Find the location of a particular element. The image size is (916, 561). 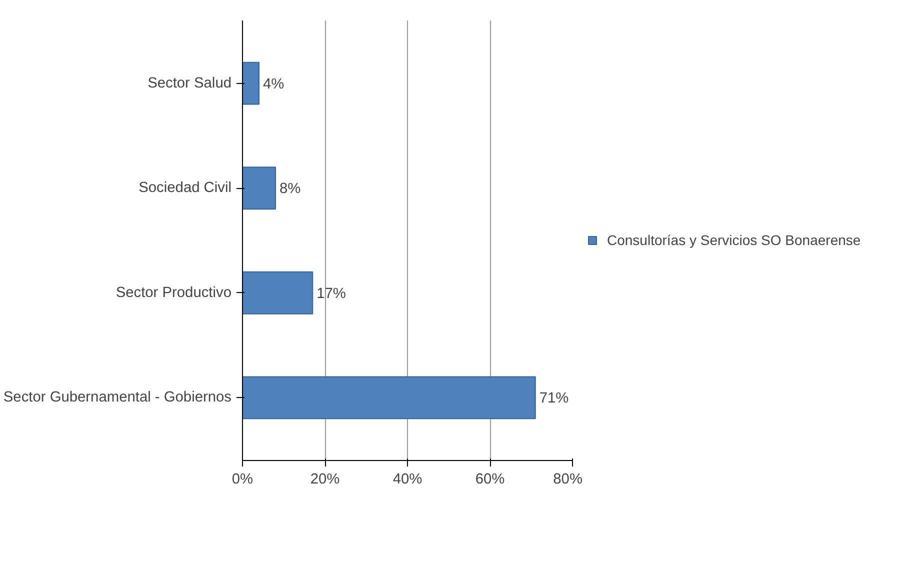

y-tick-label: Sector Productivo is located at coordinates (174, 292).